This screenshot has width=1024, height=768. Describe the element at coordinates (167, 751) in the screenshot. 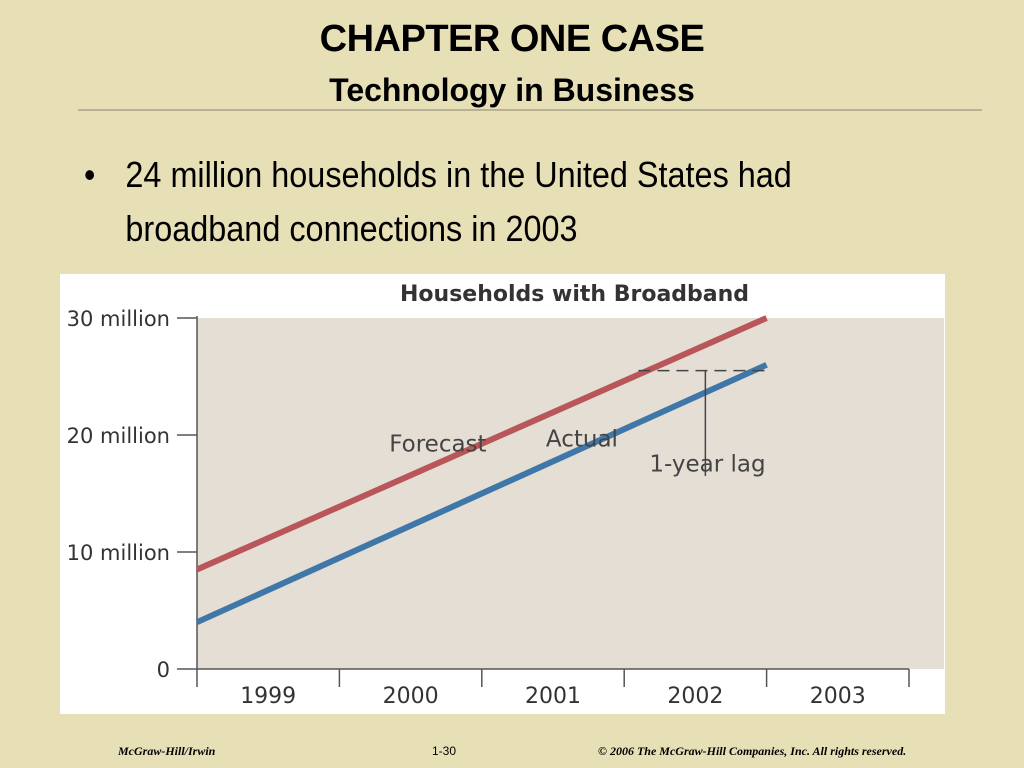

I see `footer-publisher: McGraw-Hill/Irwin` at that location.